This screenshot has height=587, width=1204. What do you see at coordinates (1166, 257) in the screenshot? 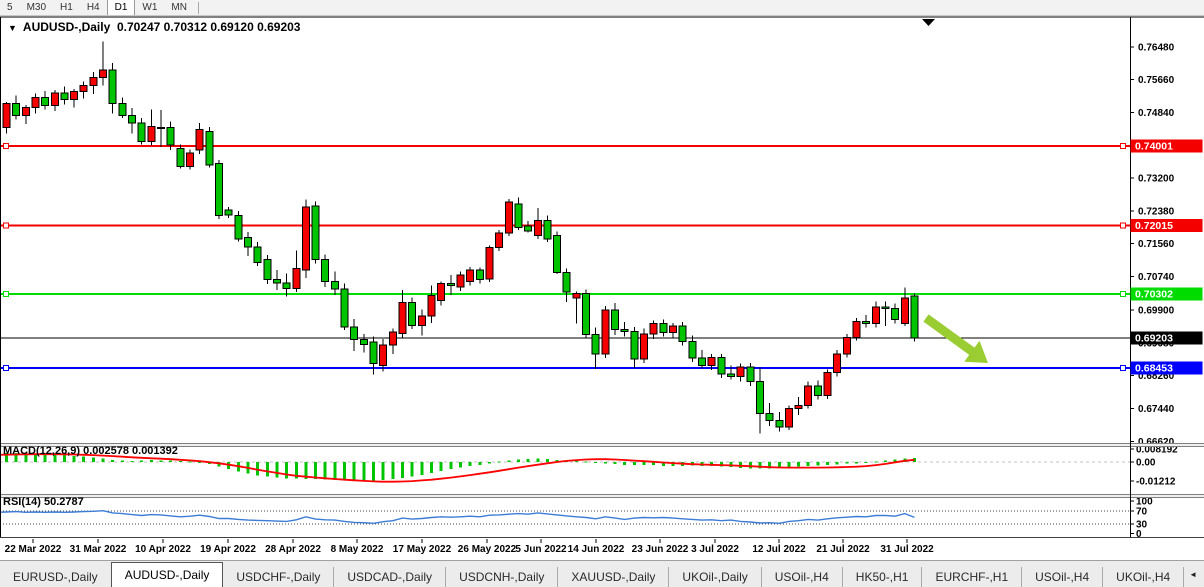
I see `price-tags: 0.74001 0.72015 0.70302 0.69203 0.68453` at bounding box center [1166, 257].